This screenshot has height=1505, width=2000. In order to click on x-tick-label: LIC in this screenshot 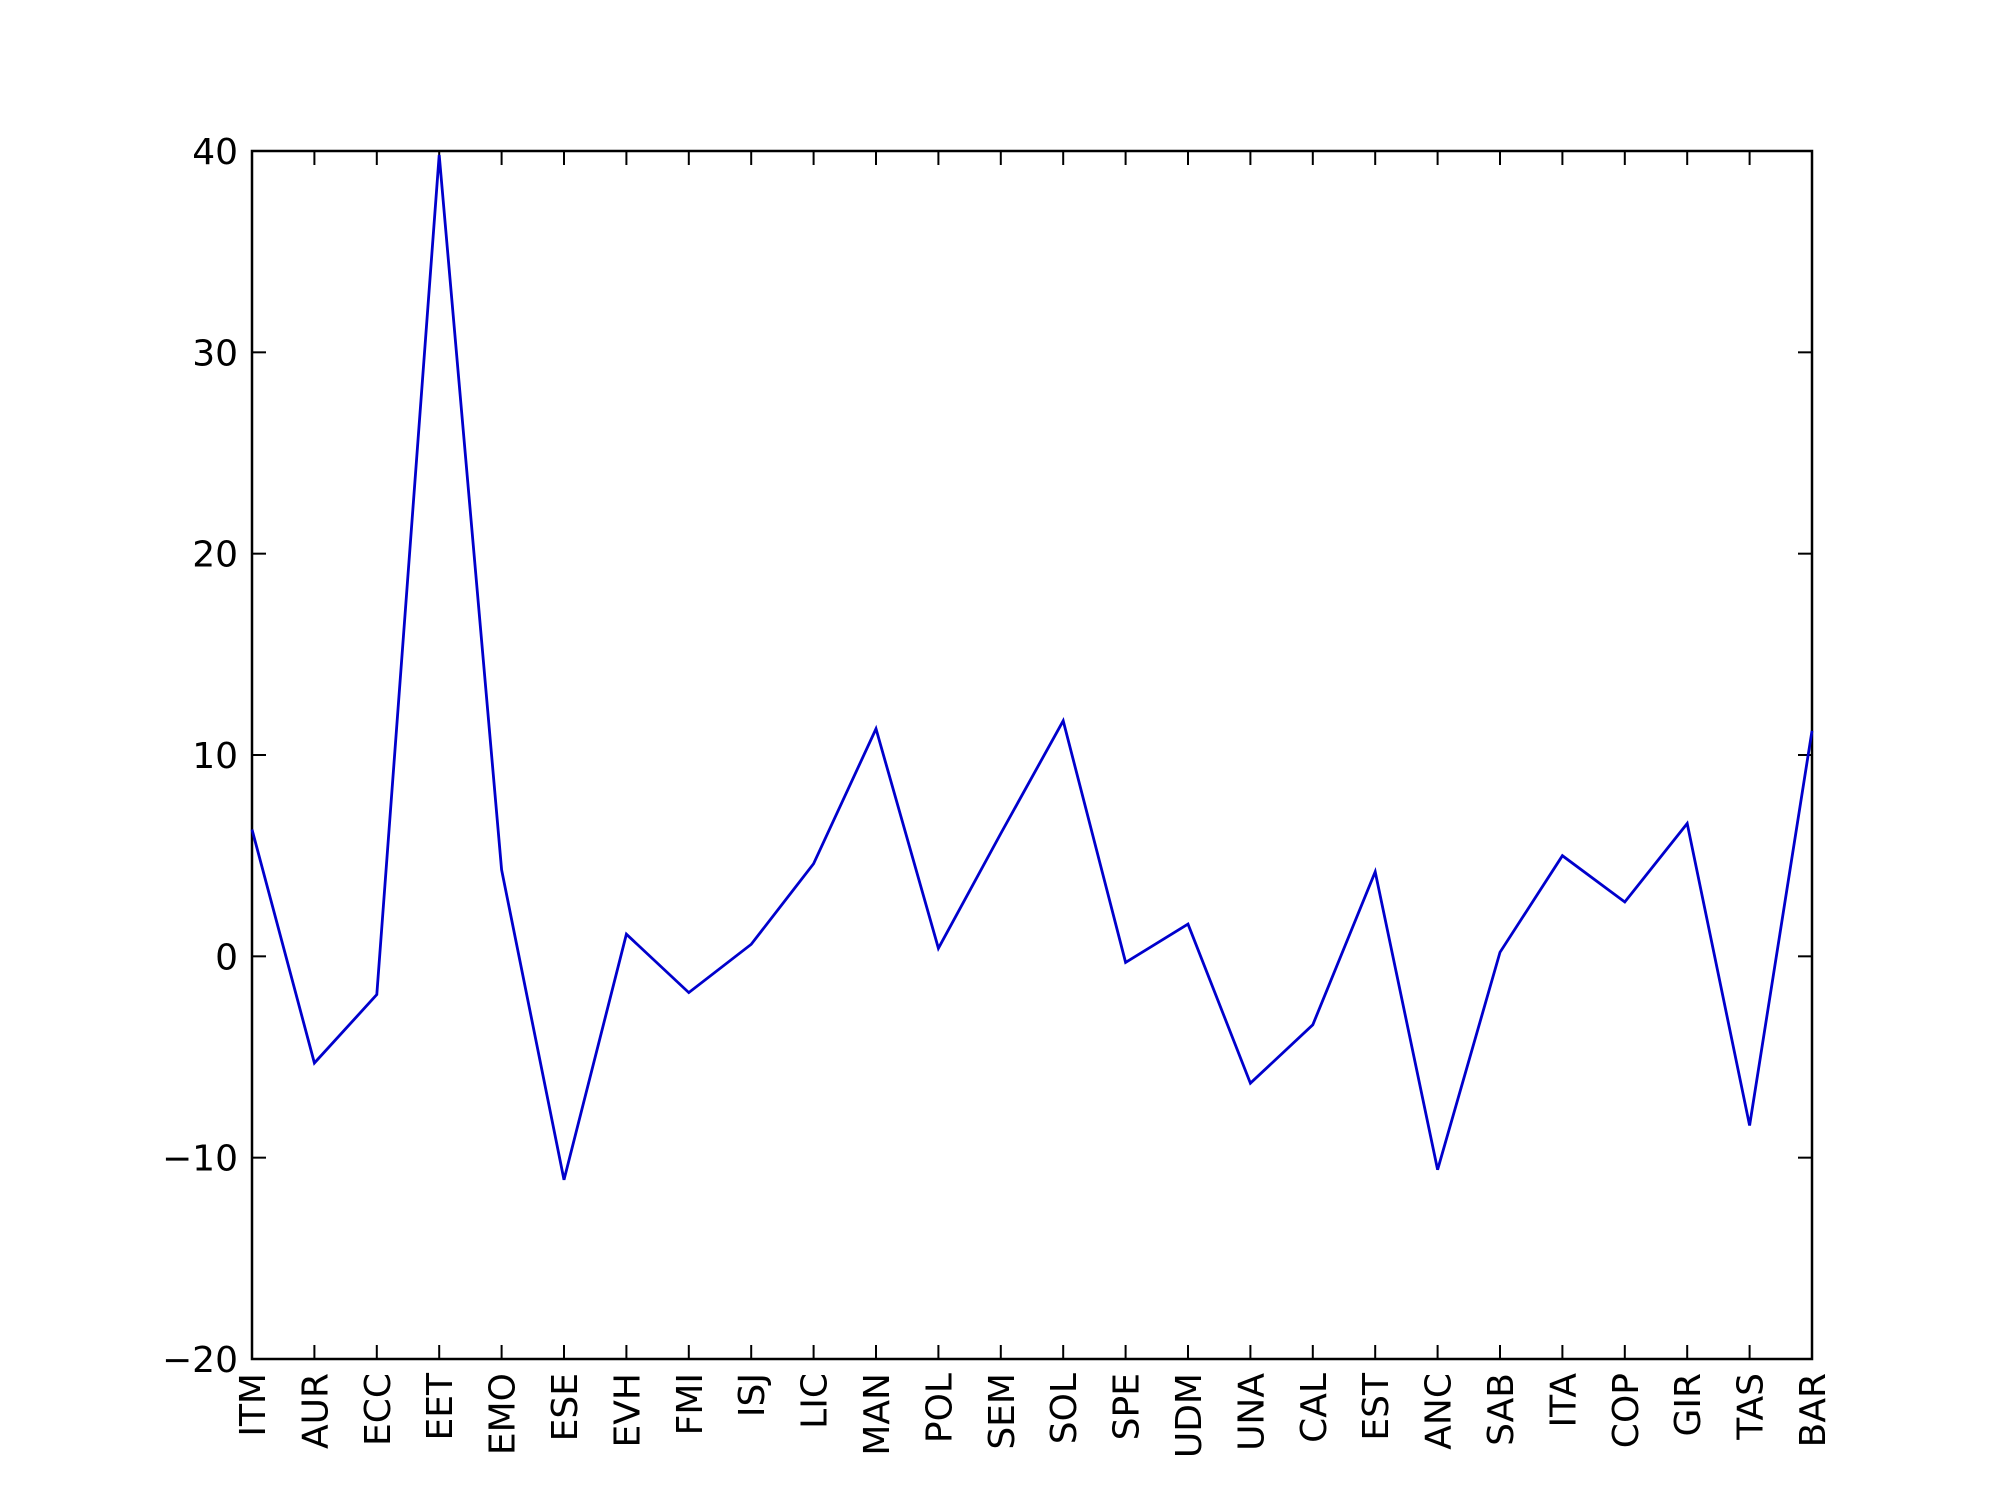, I will do `click(815, 1401)`.